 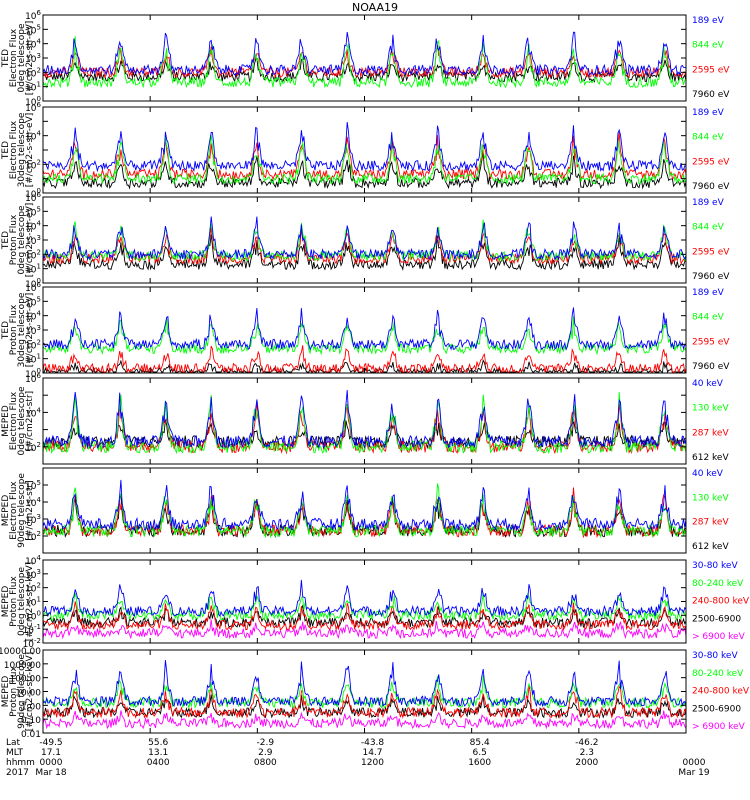 What do you see at coordinates (32, 629) in the screenshot?
I see `y-tick-label: 10⁻¹` at bounding box center [32, 629].